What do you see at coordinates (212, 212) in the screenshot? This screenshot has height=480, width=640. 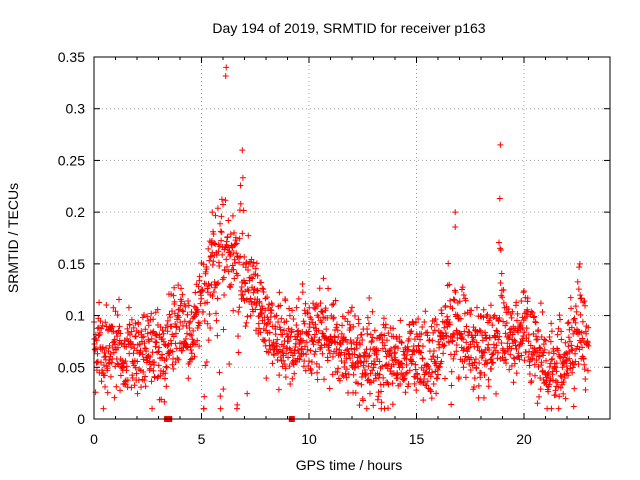 I see `data-point-peak` at bounding box center [212, 212].